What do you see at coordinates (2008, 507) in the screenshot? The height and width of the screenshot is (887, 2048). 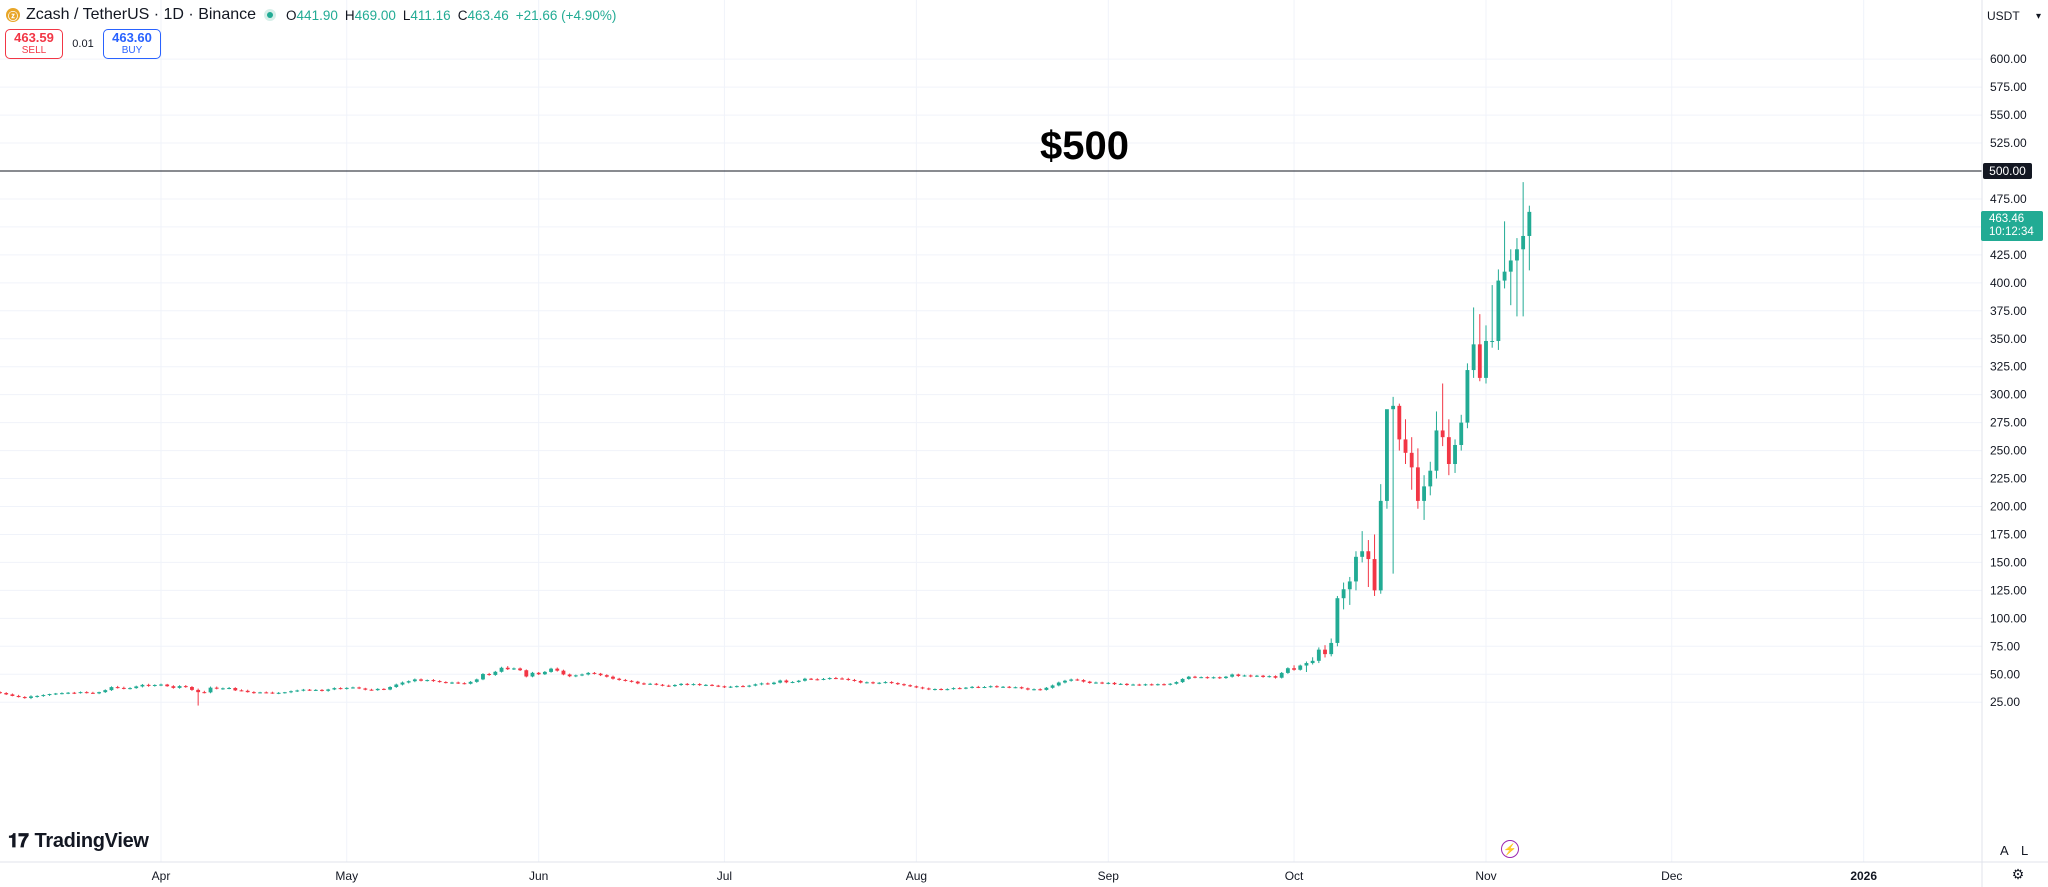 I see `price-tick-label: 200.00` at bounding box center [2008, 507].